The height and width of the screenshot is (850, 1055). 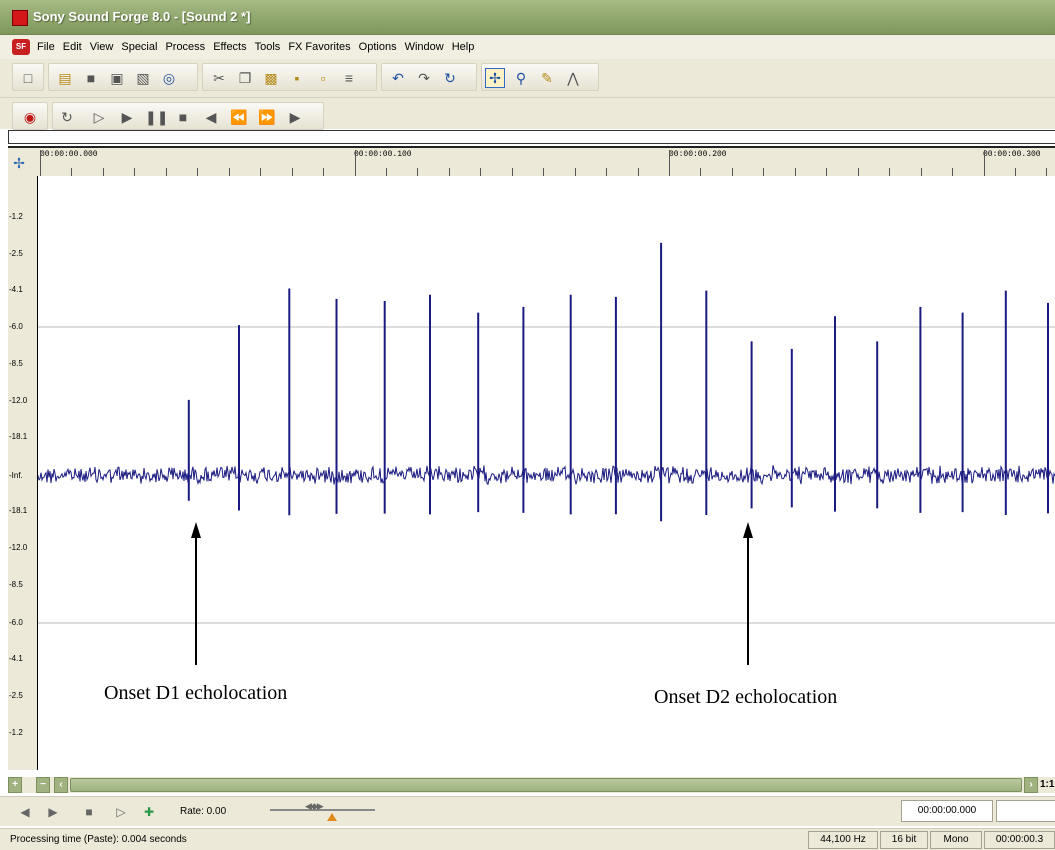 I want to click on menu-edit: Edit, so click(x=72, y=47).